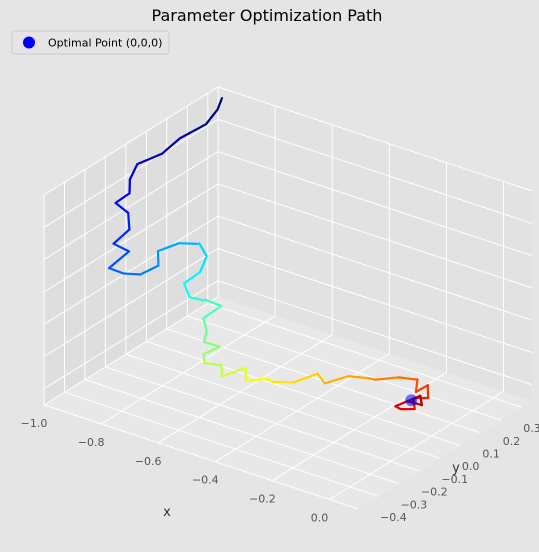  Describe the element at coordinates (456, 468) in the screenshot. I see `y-axis-label: y` at that location.